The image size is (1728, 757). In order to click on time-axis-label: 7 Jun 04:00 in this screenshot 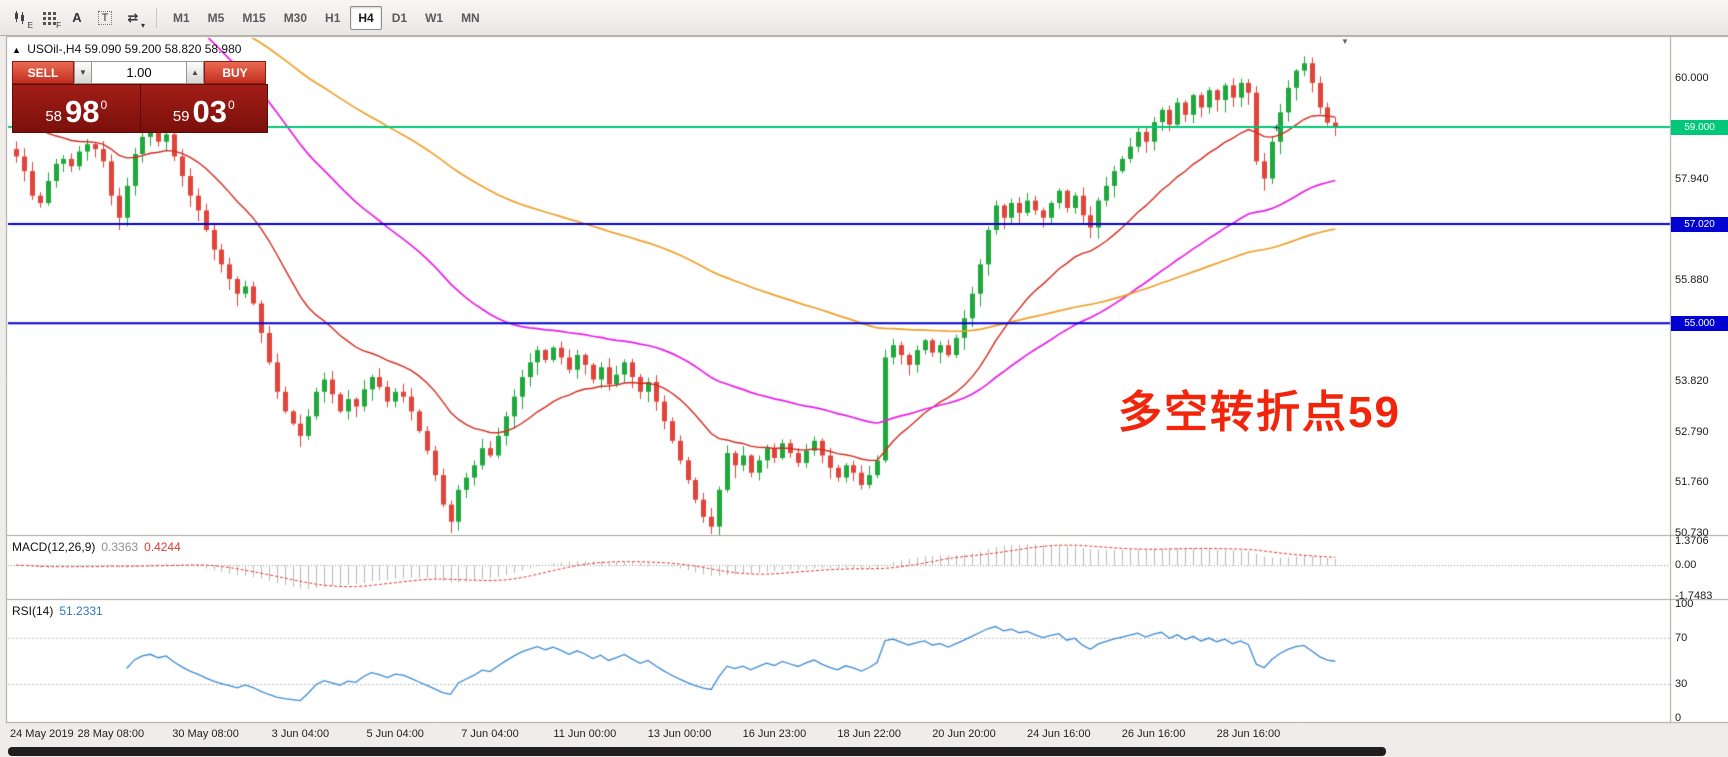, I will do `click(490, 734)`.